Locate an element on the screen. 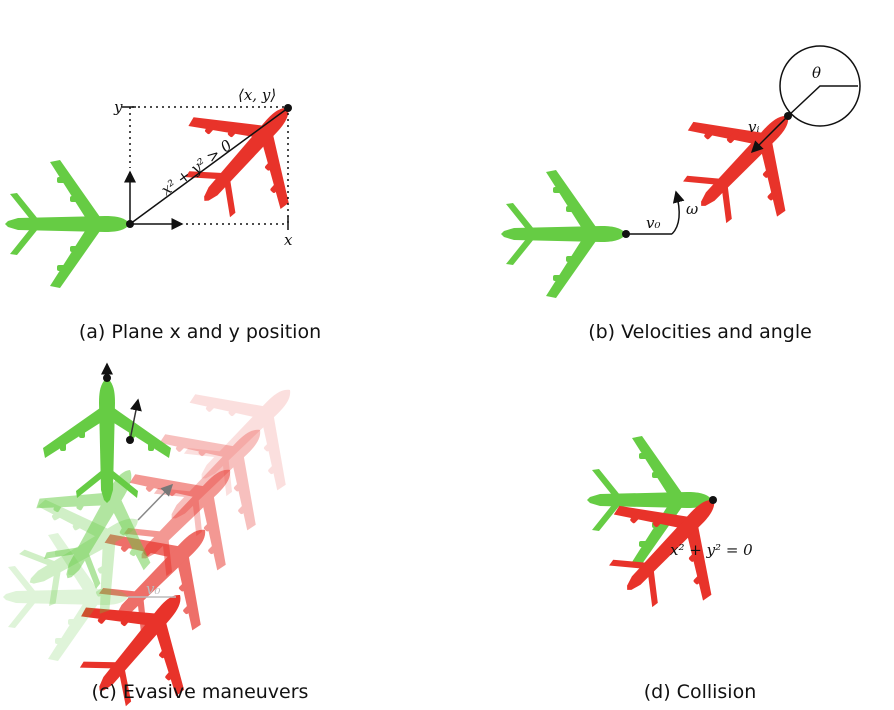 The image size is (894, 710). x-label: x is located at coordinates (288, 240).